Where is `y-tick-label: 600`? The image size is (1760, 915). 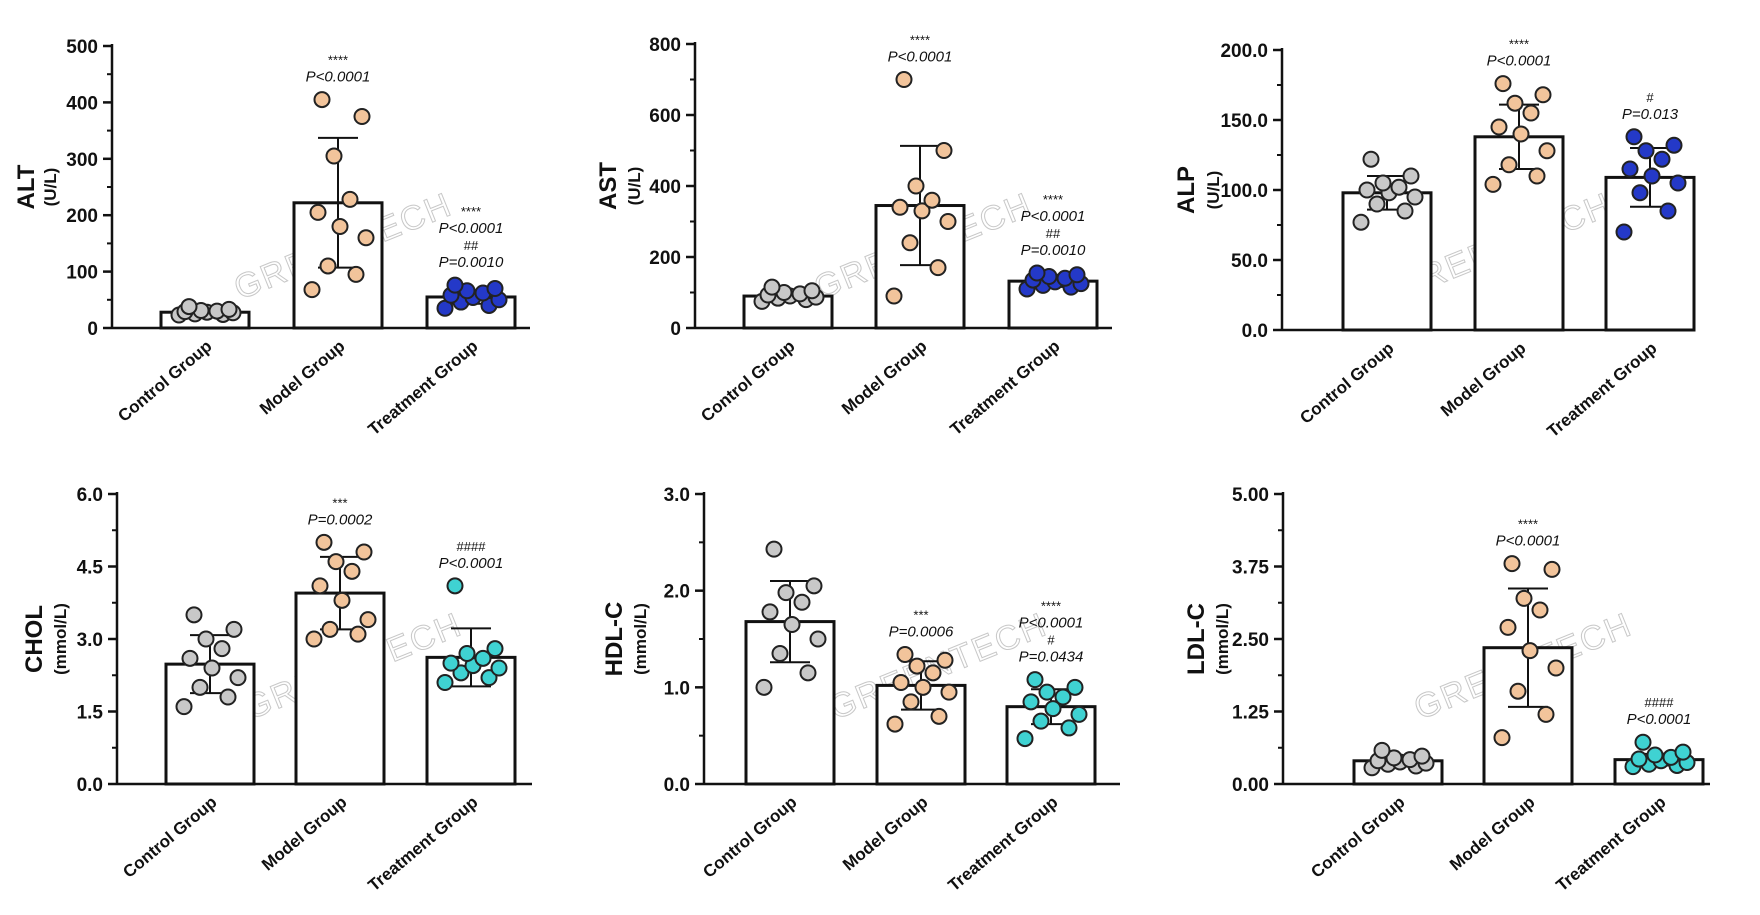
y-tick-label: 600 is located at coordinates (665, 116).